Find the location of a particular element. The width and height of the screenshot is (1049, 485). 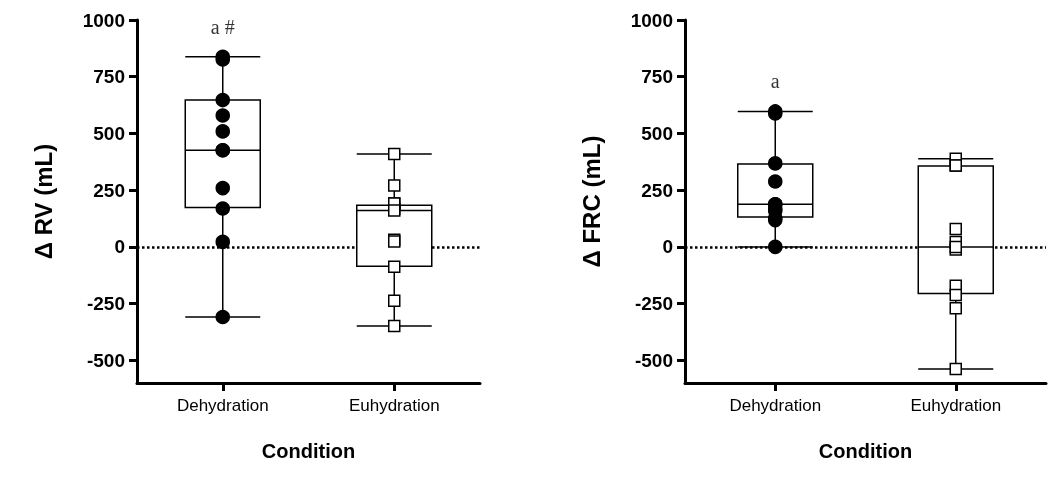

annotation: a is located at coordinates (775, 81).